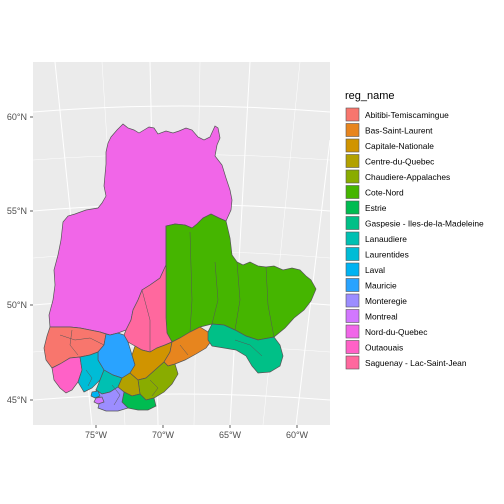 This screenshot has height=504, width=504. I want to click on legend-title: reg_name, so click(370, 96).